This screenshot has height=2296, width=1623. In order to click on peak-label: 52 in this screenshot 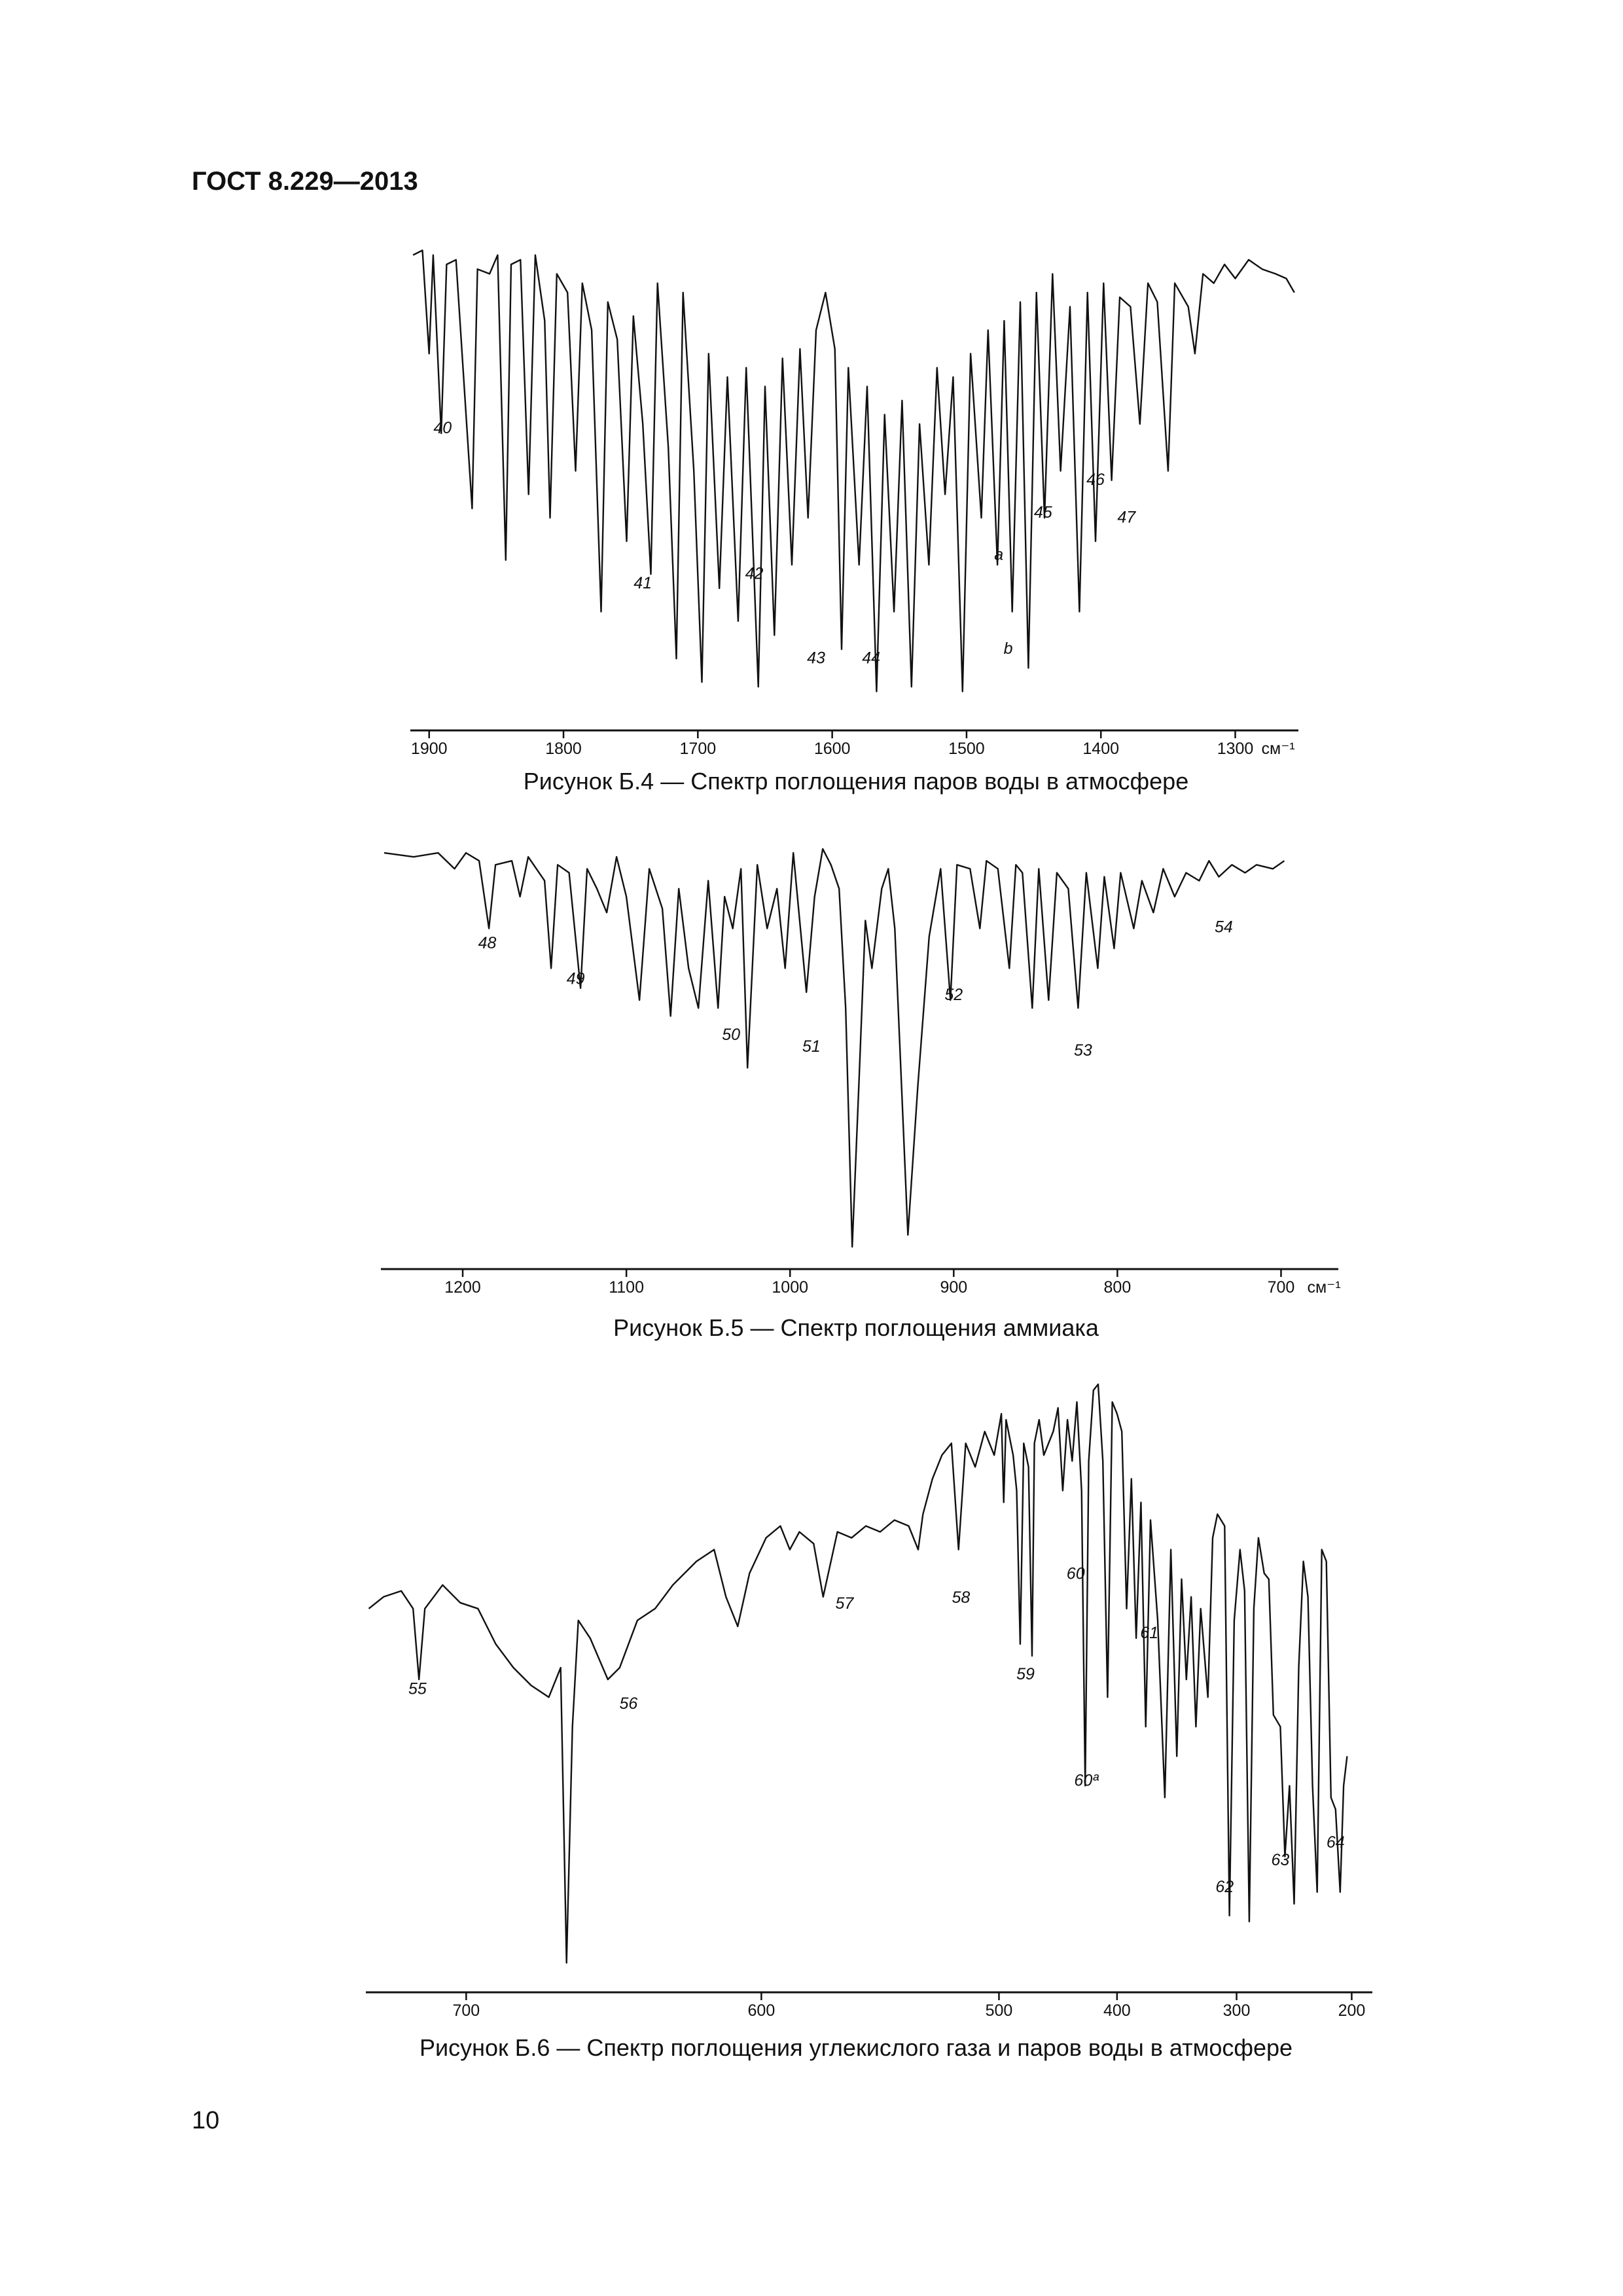, I will do `click(954, 995)`.